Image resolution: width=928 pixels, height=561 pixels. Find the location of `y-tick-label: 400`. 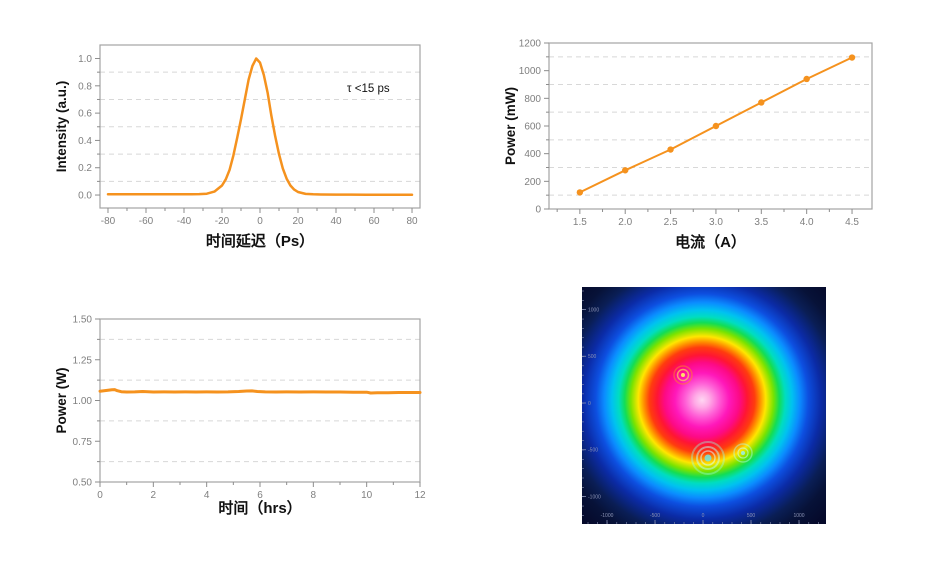

y-tick-label: 400 is located at coordinates (532, 154).